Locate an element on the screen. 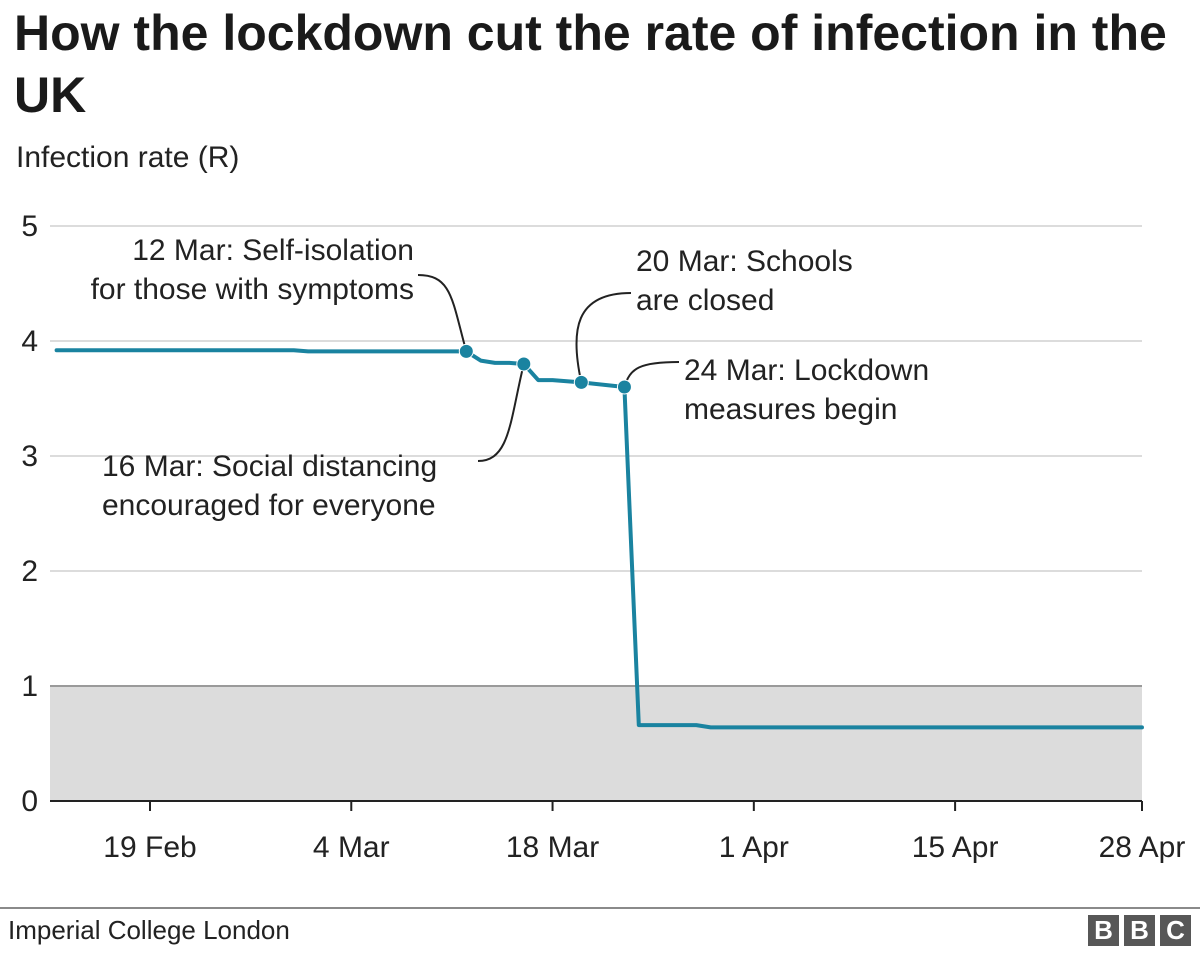 The image size is (1200, 956). bbc-logo-letter: C is located at coordinates (1175, 930).